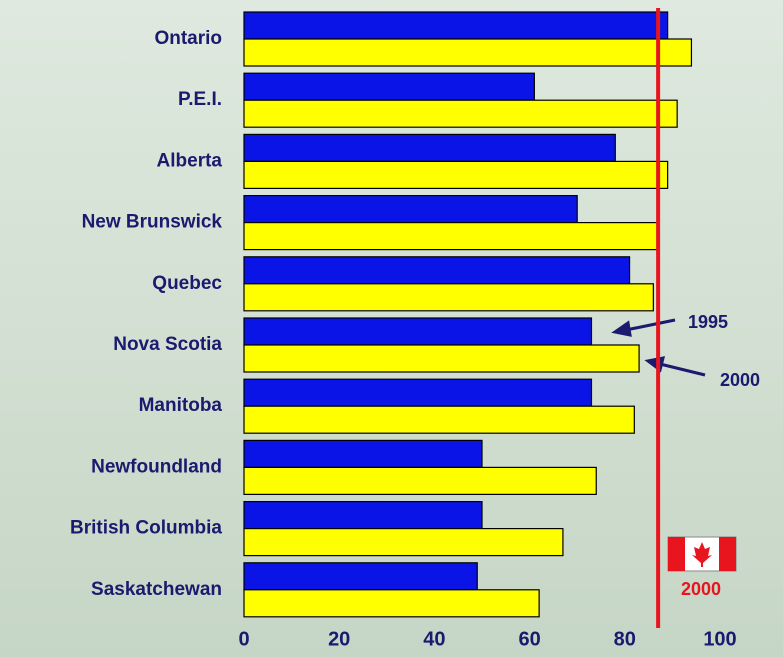 This screenshot has width=783, height=657. What do you see at coordinates (529, 639) in the screenshot?
I see `x-tick-label: 60` at bounding box center [529, 639].